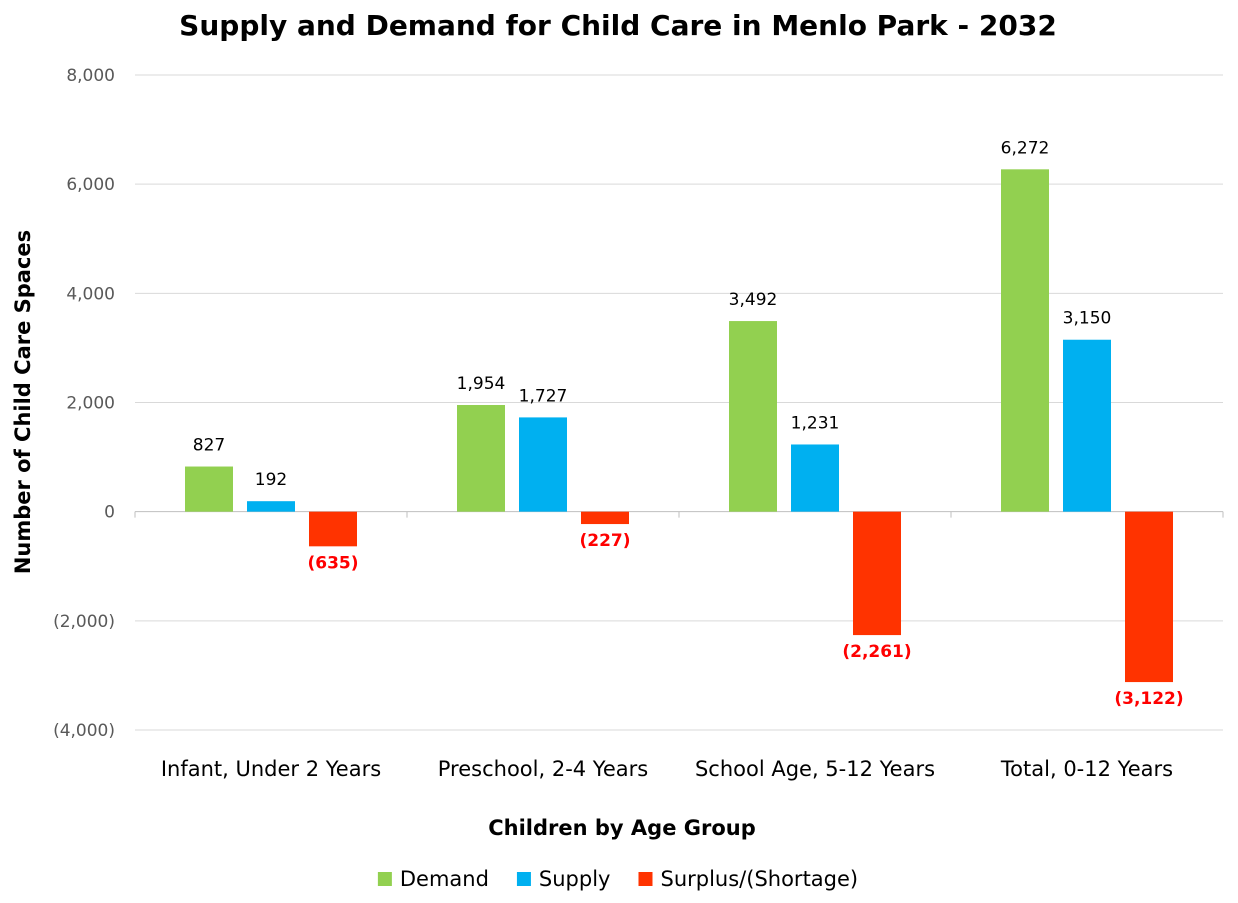  I want to click on y-tick-label: 2,000, so click(90, 404).